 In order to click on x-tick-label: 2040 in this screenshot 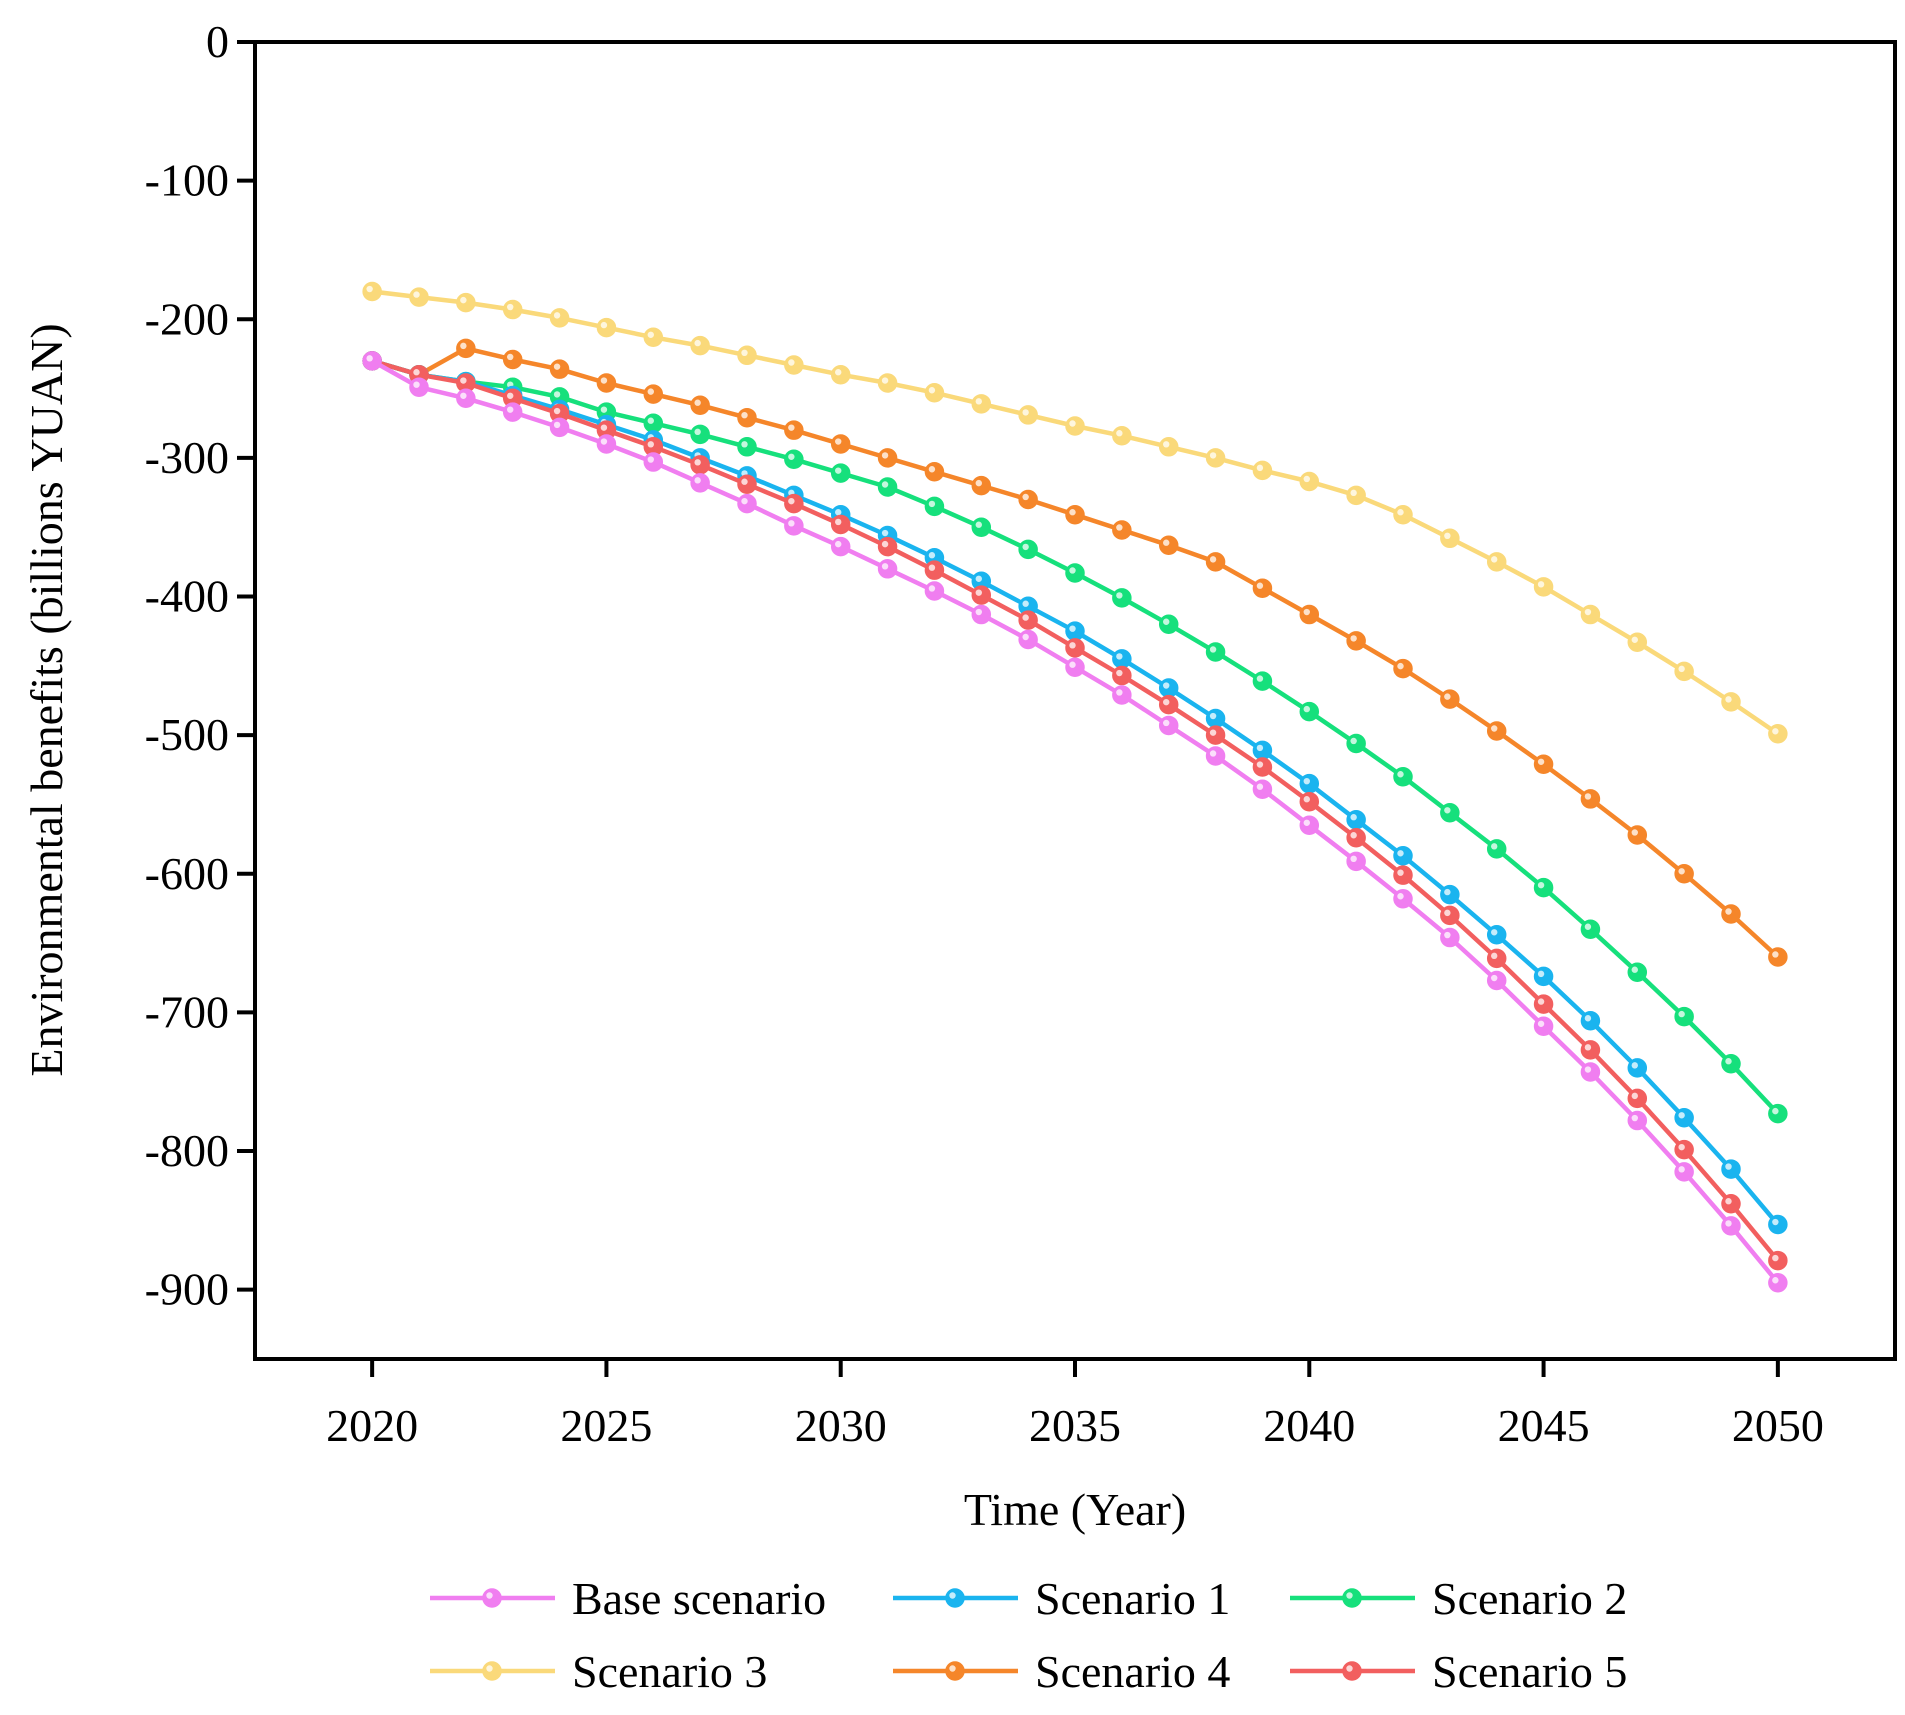, I will do `click(1309, 1425)`.